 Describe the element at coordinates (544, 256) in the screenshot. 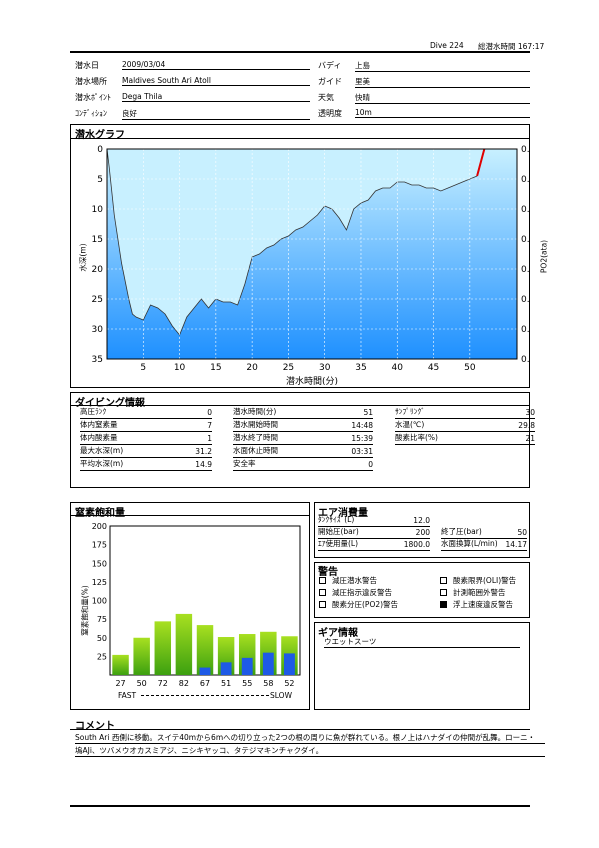

I see `po2-axis-label: PO2(ata)` at that location.